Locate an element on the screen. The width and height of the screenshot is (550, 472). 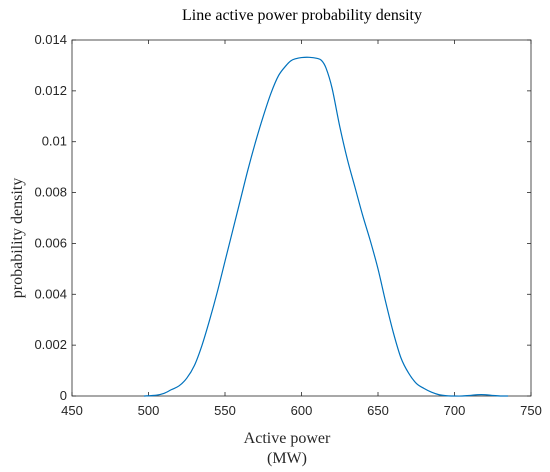
y-tick-label: 0.006 is located at coordinates (50, 242).